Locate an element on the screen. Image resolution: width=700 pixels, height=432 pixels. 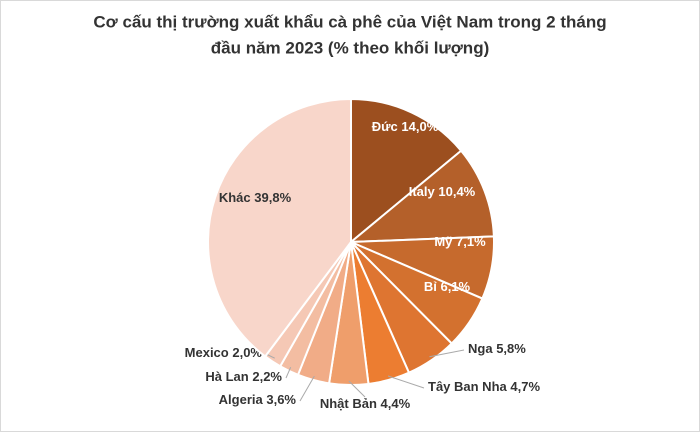
category-label: Bỉ is located at coordinates (430, 286).